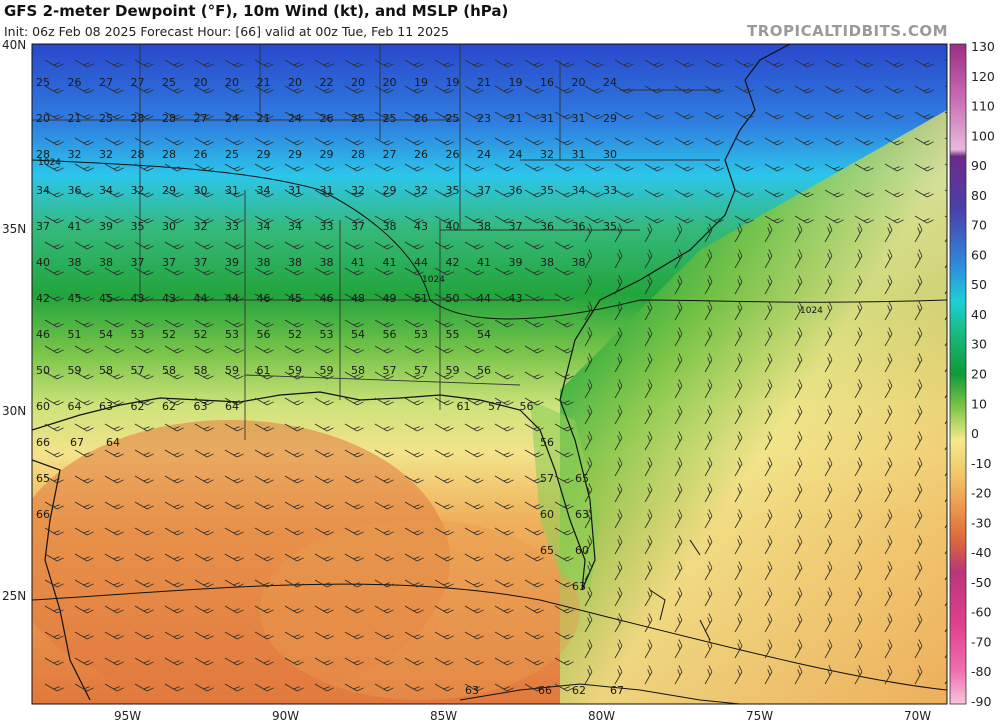 This screenshot has height=724, width=1000. I want to click on dewpoint-value: 53, so click(421, 334).